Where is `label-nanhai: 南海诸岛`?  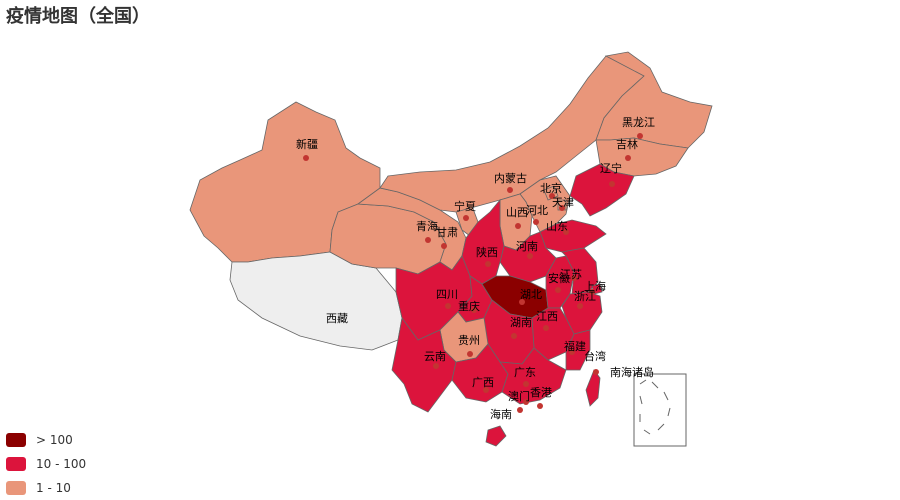 label-nanhai: 南海诸岛 is located at coordinates (632, 372).